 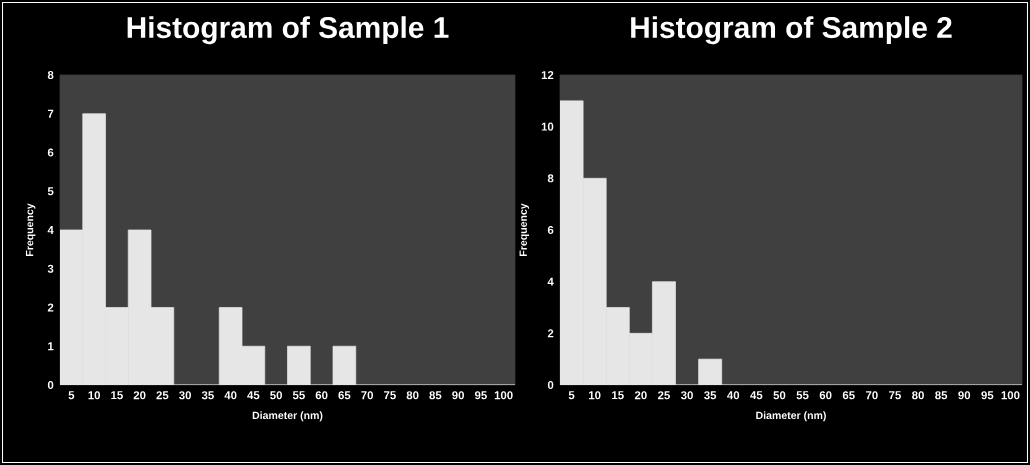 What do you see at coordinates (547, 75) in the screenshot?
I see `y-tick-label: 12` at bounding box center [547, 75].